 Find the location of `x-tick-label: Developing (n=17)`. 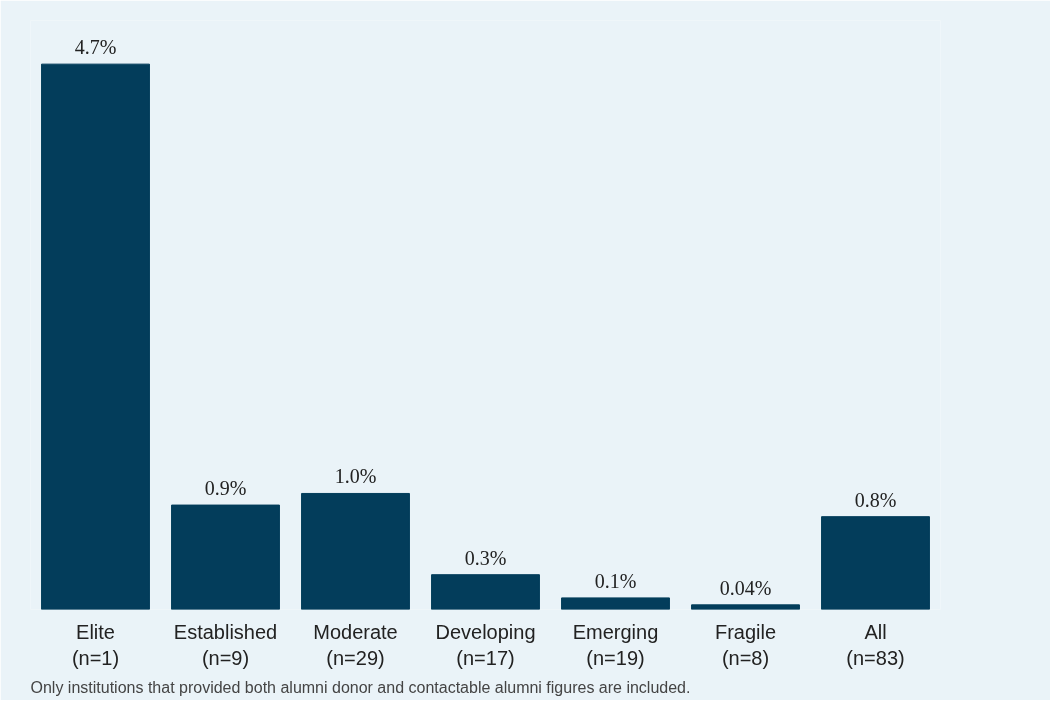

x-tick-label: Developing (n=17) is located at coordinates (485, 644).